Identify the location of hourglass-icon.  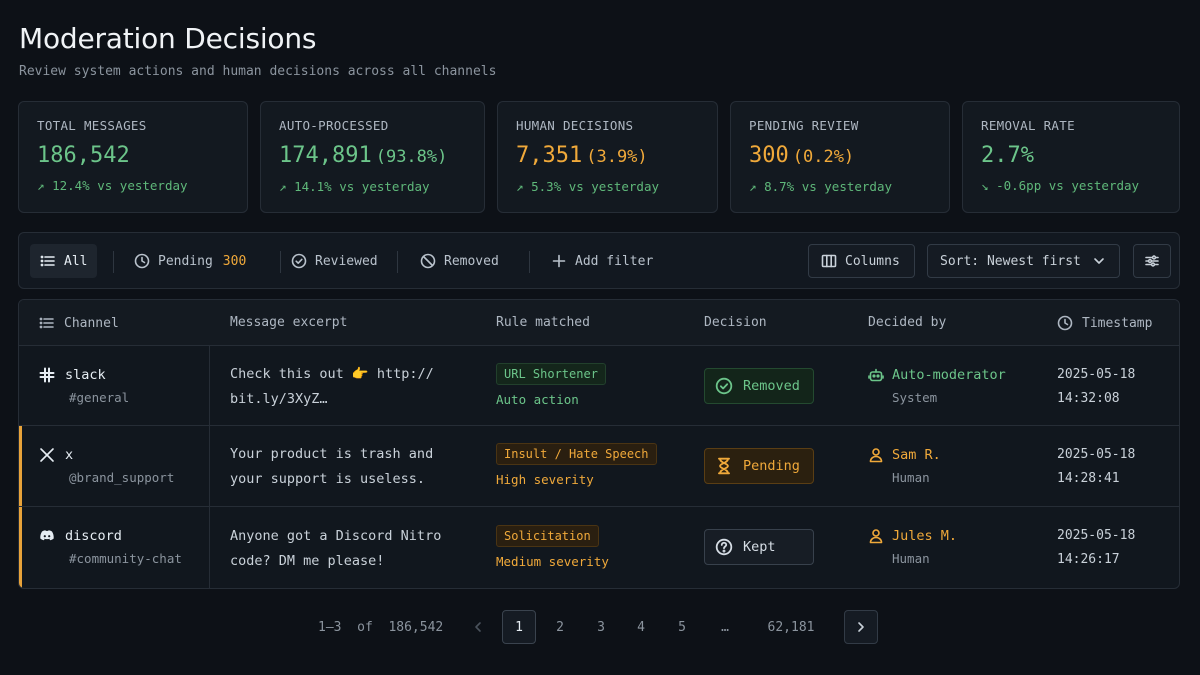
(724, 466).